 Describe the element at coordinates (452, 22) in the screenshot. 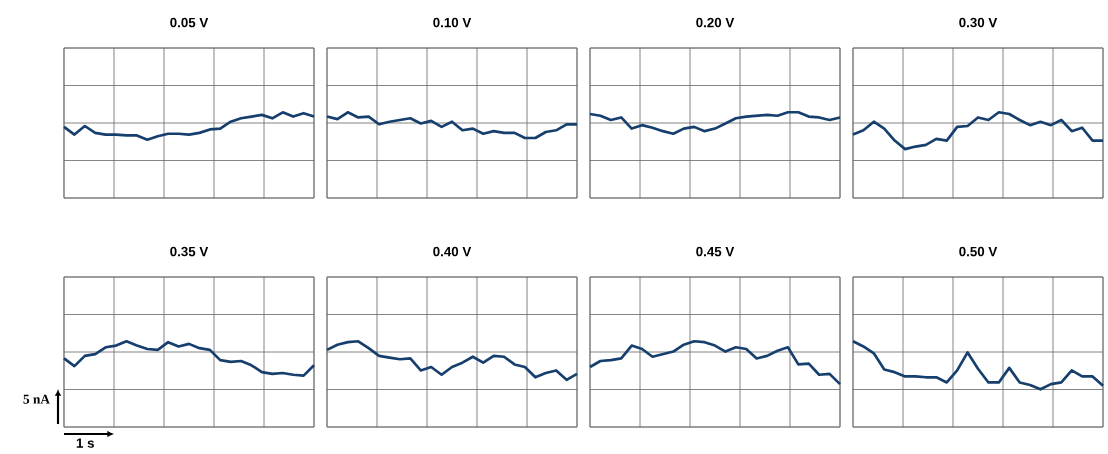

I see `chart-title: 0.10 V` at that location.